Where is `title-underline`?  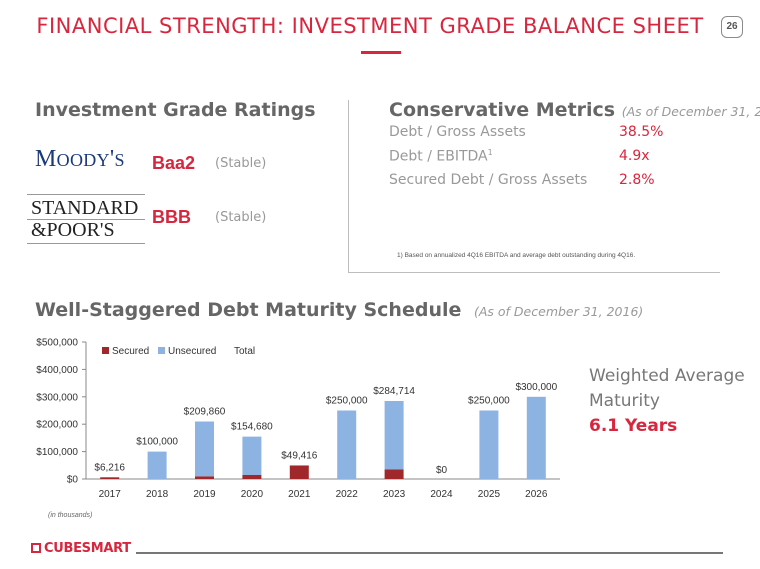
title-underline is located at coordinates (381, 52).